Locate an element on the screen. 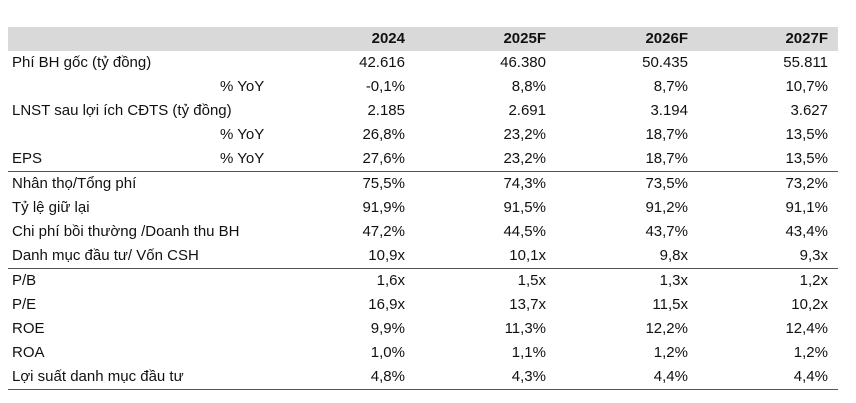 Image resolution: width=856 pixels, height=403 pixels. value-2026f: 8,7% is located at coordinates (670, 86).